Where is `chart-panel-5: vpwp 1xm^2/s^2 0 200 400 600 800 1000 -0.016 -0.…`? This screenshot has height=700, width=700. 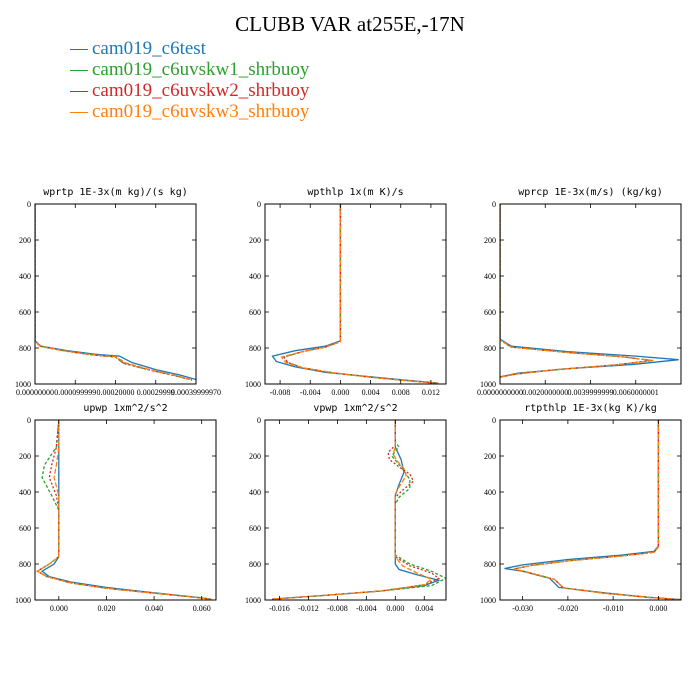
chart-panel-5: vpwp 1xm^2/s^2 0 200 400 600 800 1000 -0.016 -0.… is located at coordinates (346, 508).